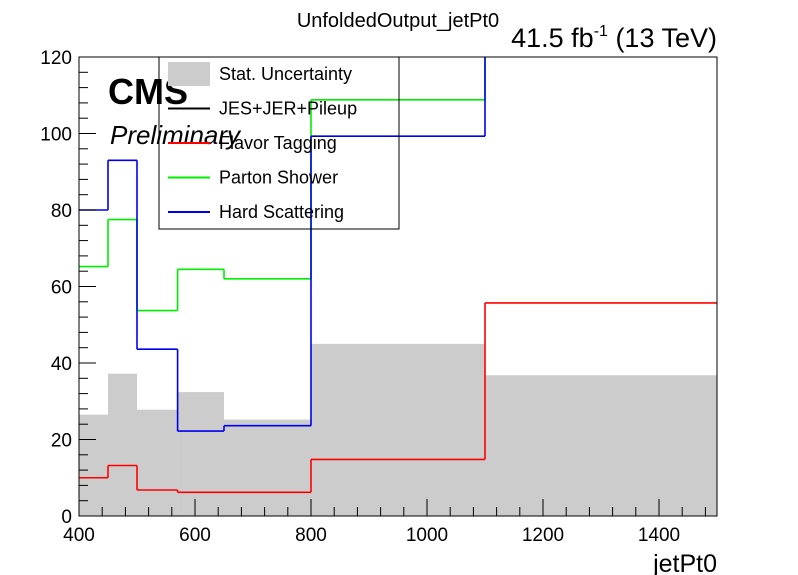  What do you see at coordinates (684, 562) in the screenshot?
I see `x-axis-label: jetPt0` at bounding box center [684, 562].